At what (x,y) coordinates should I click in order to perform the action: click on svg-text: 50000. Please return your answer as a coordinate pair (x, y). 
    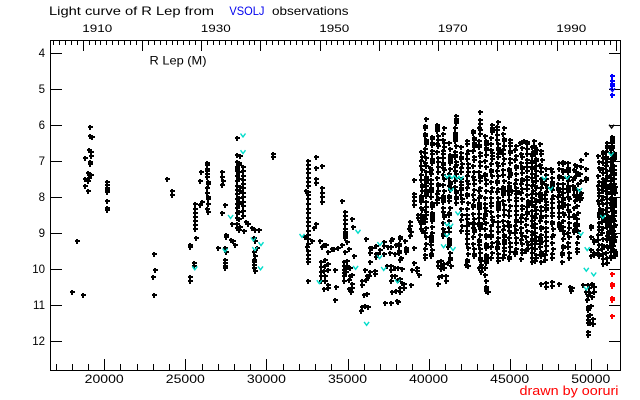
    Looking at the image, I should click on (590, 379).